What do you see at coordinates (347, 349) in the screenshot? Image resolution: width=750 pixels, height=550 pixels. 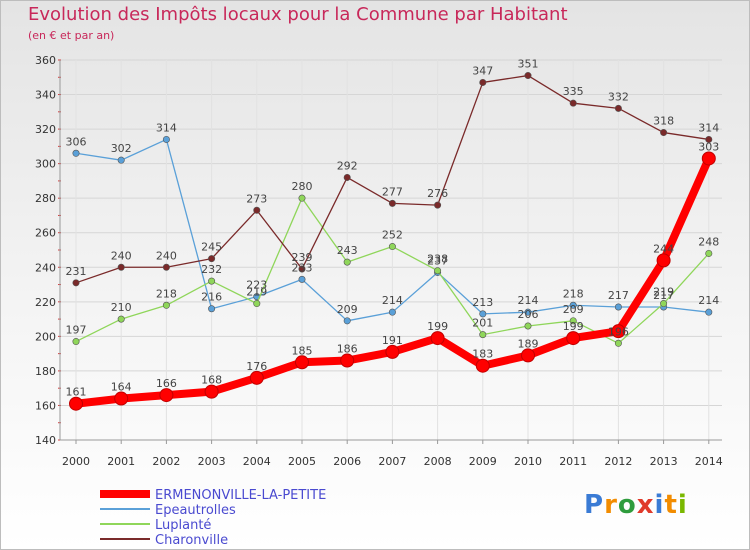 I see `data-label-ermenonville-la-petite: 186` at bounding box center [347, 349].